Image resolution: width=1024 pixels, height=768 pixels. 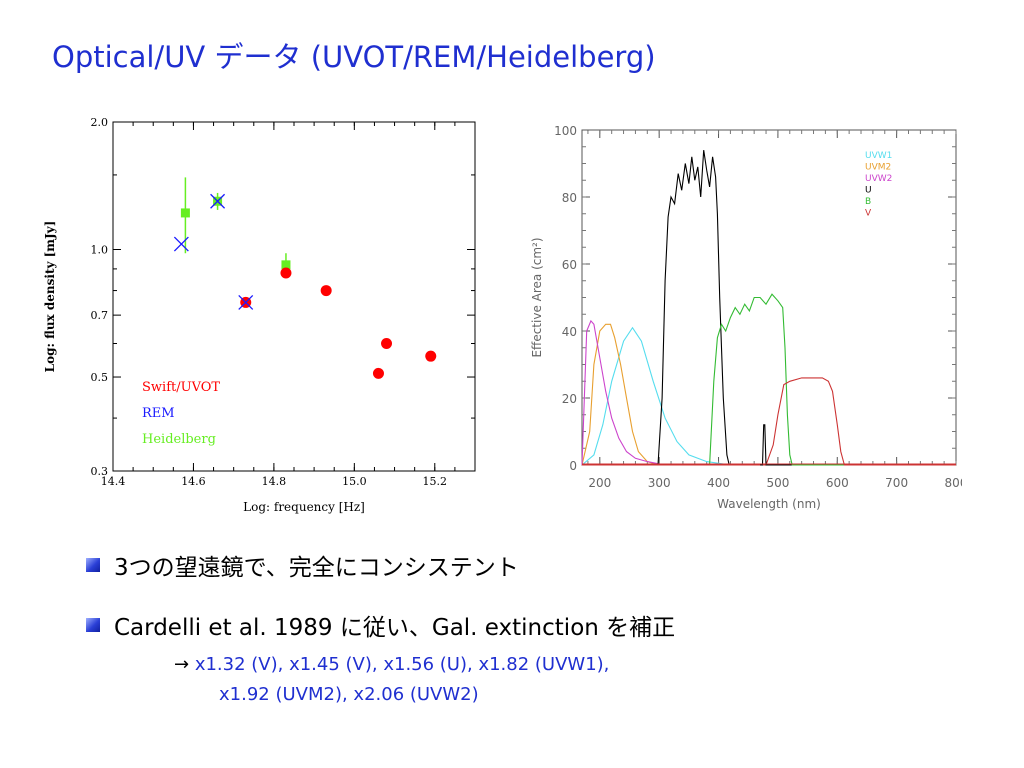 What do you see at coordinates (878, 168) in the screenshot?
I see `legend-entry: UVM2` at bounding box center [878, 168].